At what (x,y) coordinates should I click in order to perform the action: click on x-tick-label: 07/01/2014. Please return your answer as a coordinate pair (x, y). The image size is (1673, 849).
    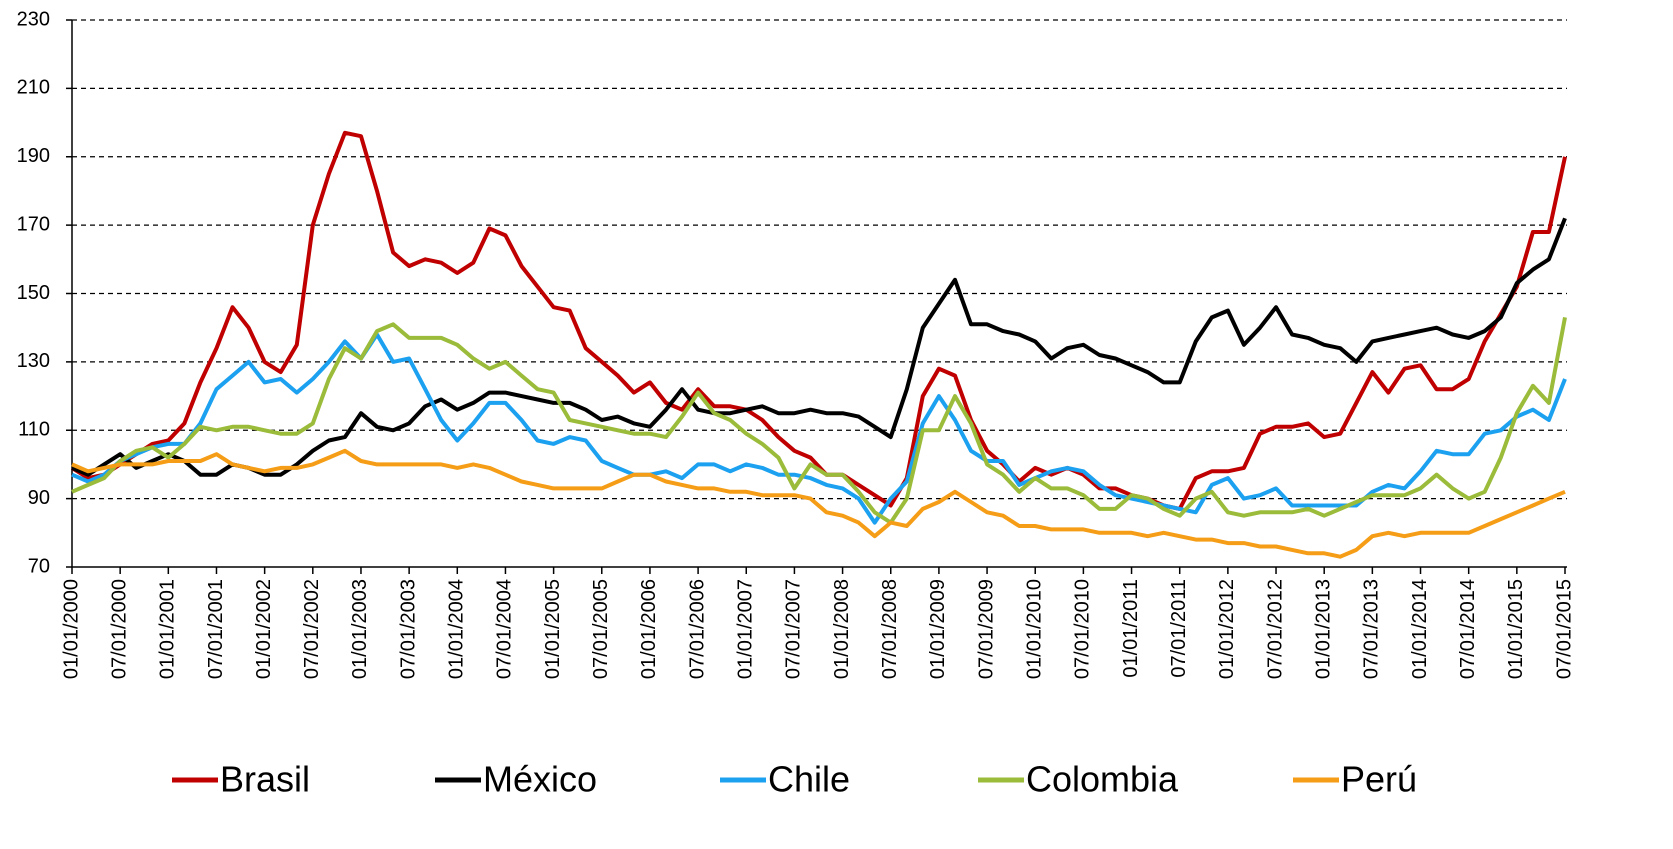
    Looking at the image, I should click on (1468, 629).